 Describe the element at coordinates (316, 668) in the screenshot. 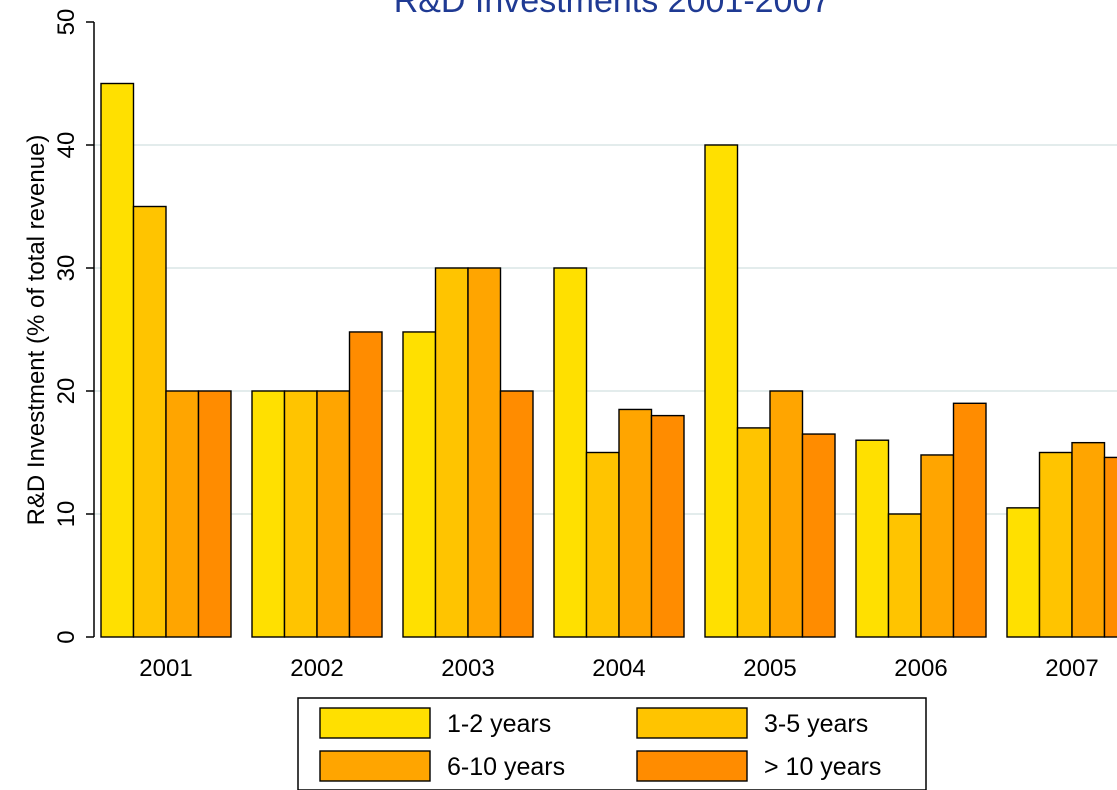

I see `x-tick-label-2002: 2002` at that location.